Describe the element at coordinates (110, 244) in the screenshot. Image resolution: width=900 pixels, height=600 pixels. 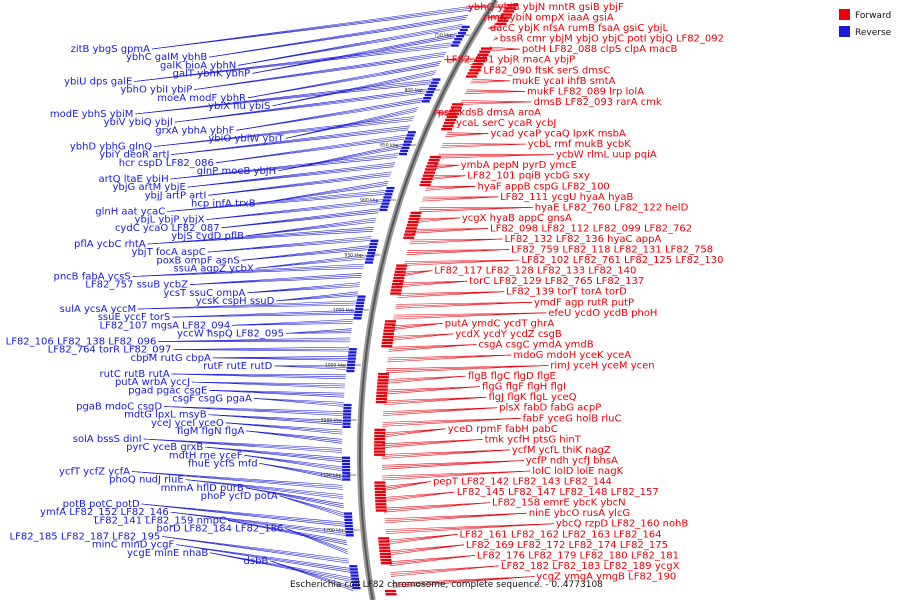
I see `reverse-gene-label: pflA ycbC rhtA` at that location.